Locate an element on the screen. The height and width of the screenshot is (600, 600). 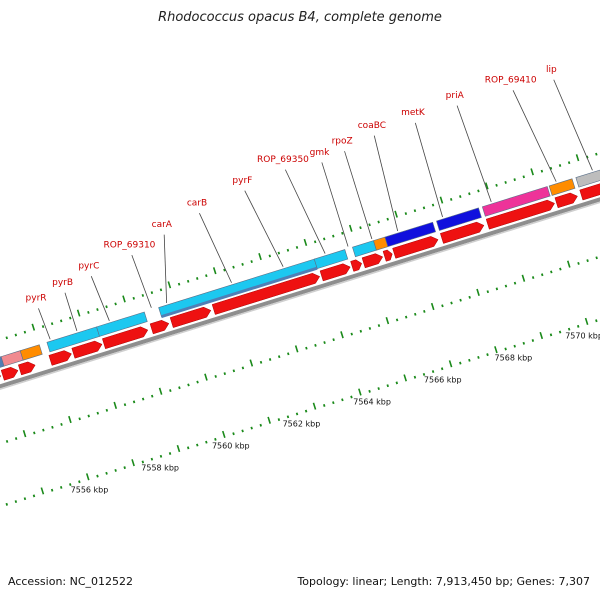
gene-label: metK is located at coordinates (413, 113).